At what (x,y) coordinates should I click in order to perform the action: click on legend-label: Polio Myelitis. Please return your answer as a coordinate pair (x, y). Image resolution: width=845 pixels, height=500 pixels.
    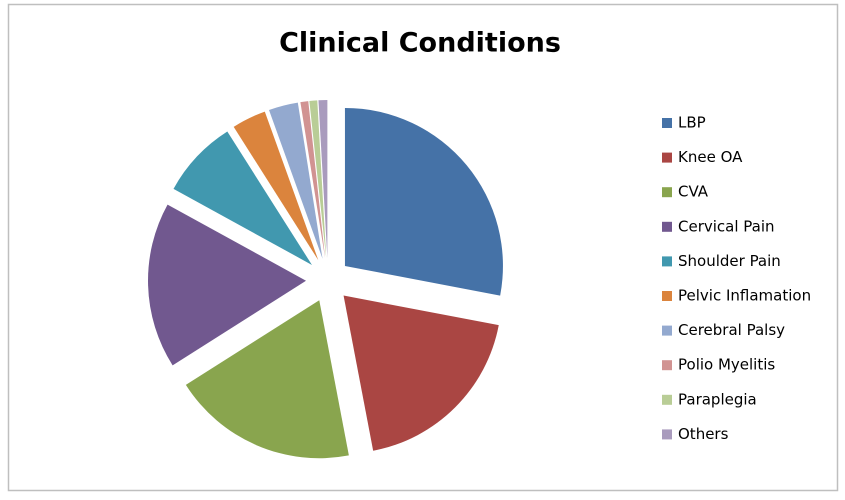
    Looking at the image, I should click on (726, 365).